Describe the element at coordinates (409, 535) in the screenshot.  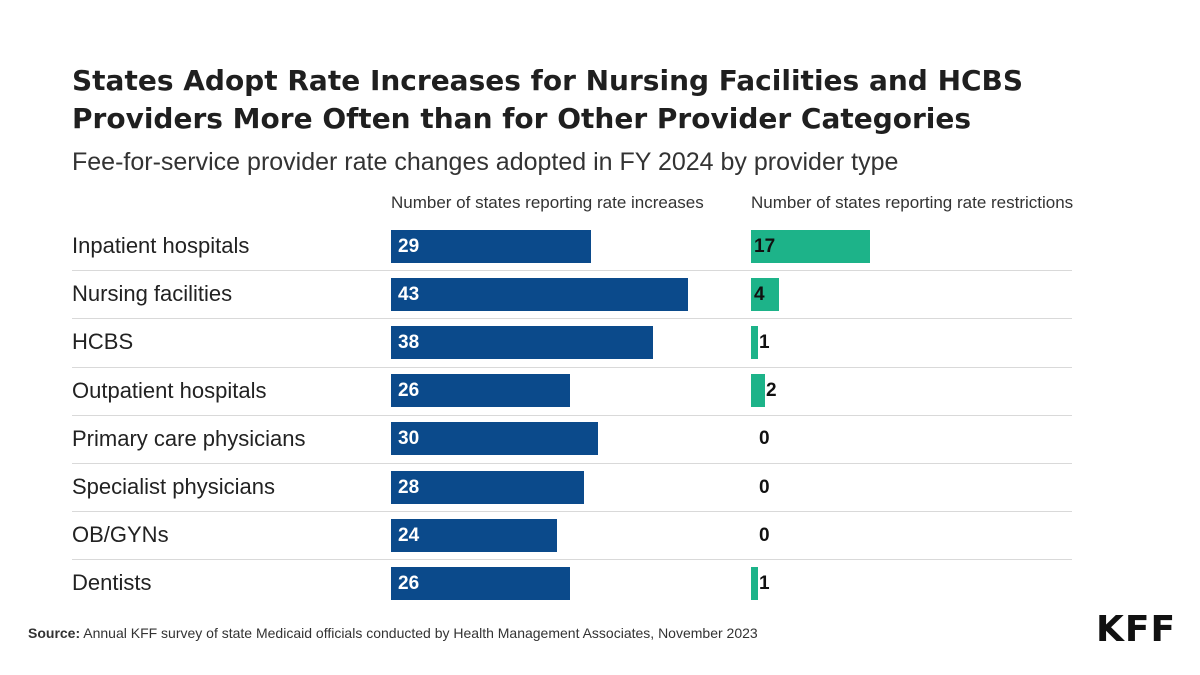
I see `value-increases-ob-gyns: 24` at that location.